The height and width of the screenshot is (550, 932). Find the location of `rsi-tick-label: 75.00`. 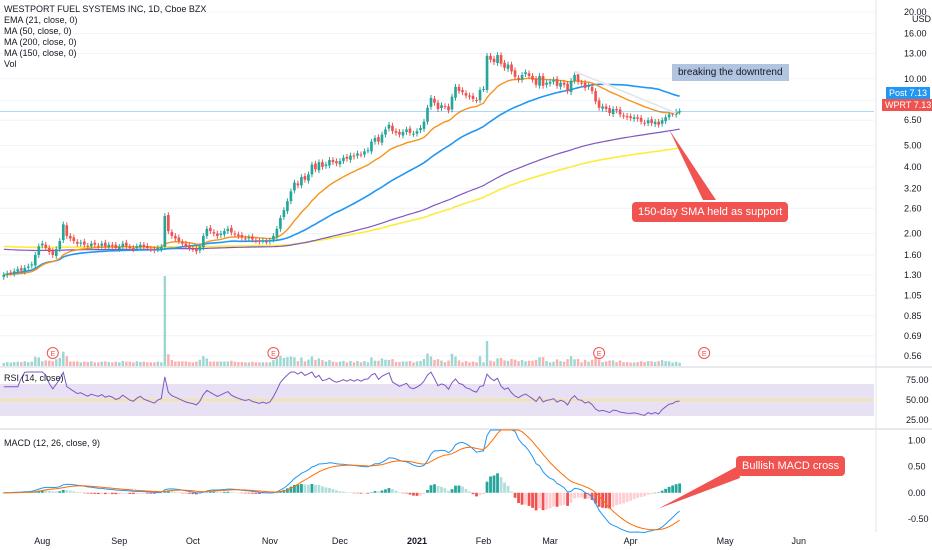

rsi-tick-label: 75.00 is located at coordinates (917, 380).